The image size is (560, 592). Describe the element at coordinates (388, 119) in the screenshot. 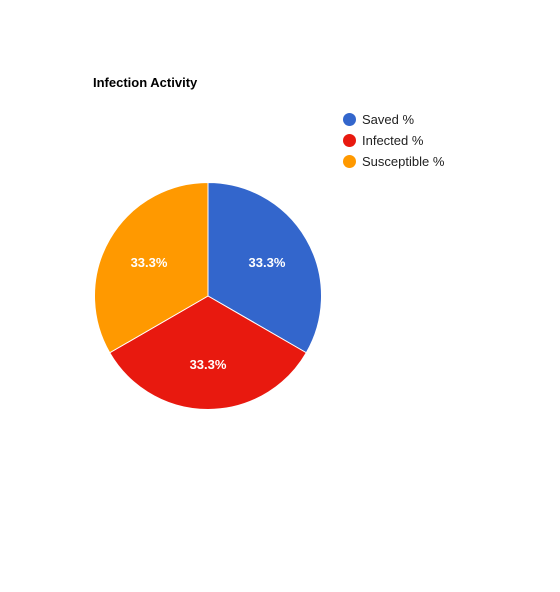

I see `legend-label-saved: Saved %` at that location.